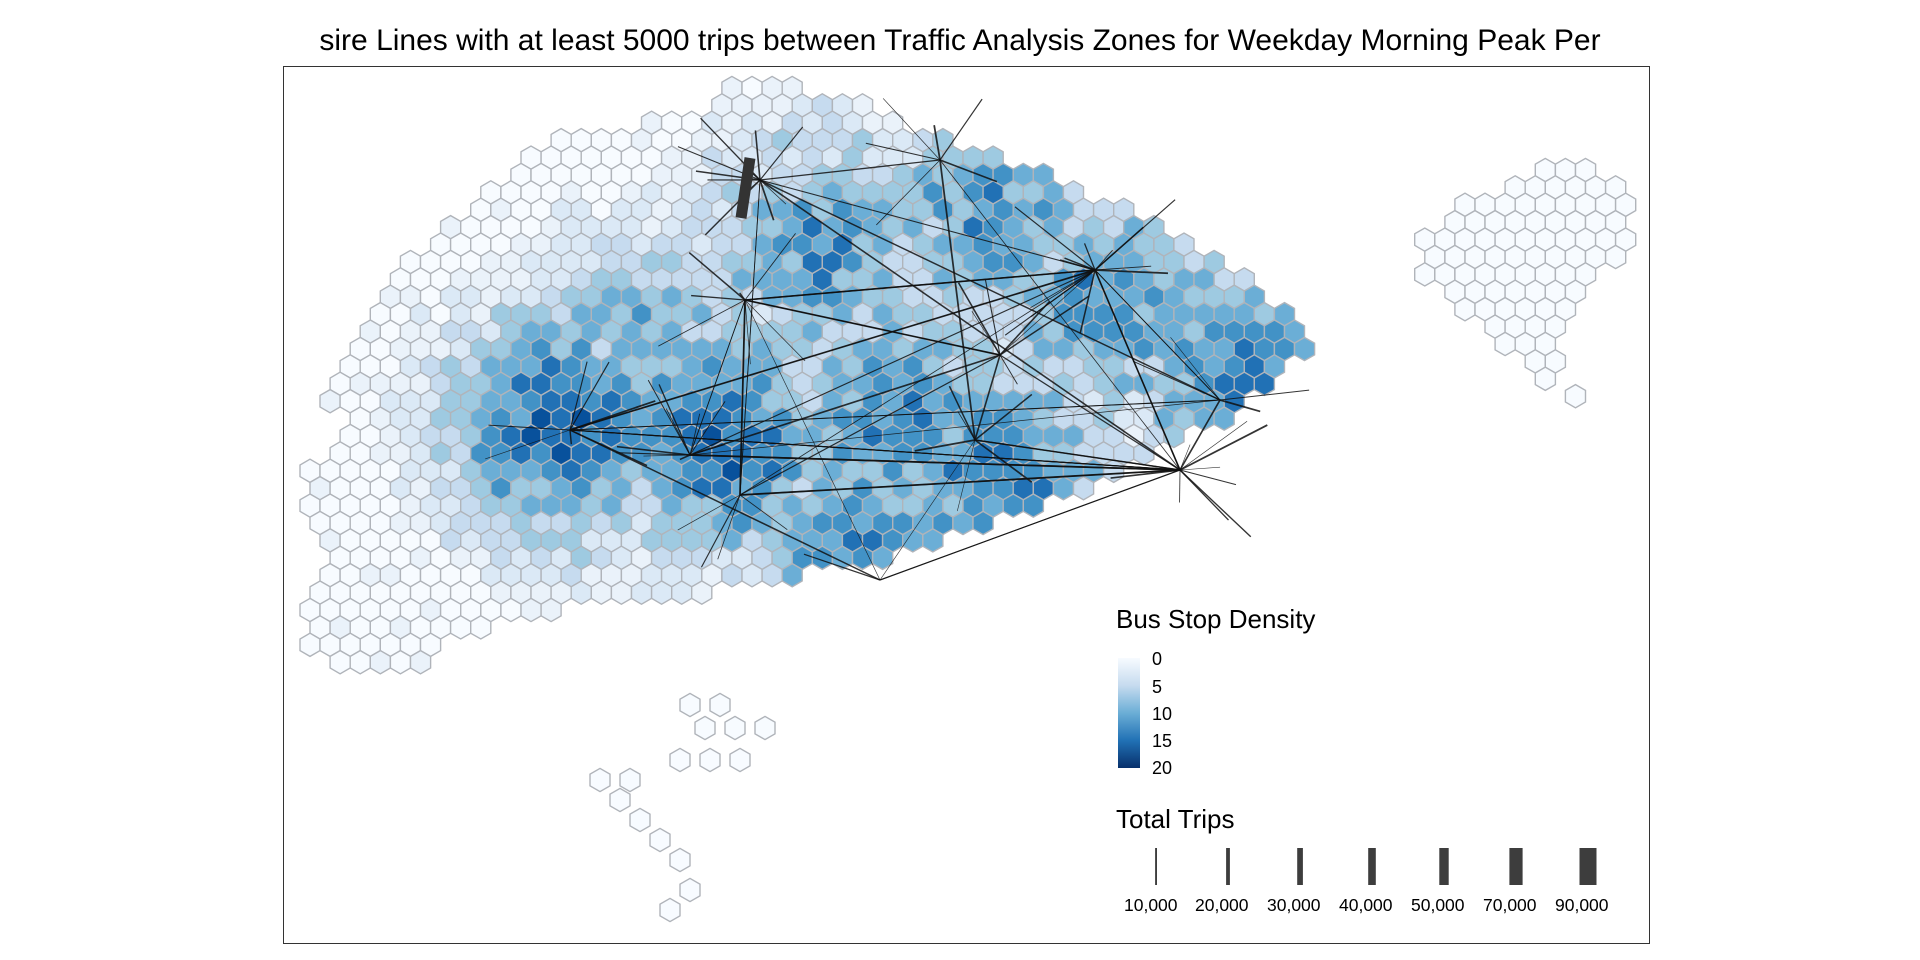  I want to click on density-legend-title: Bus Stop Density, so click(1216, 619).